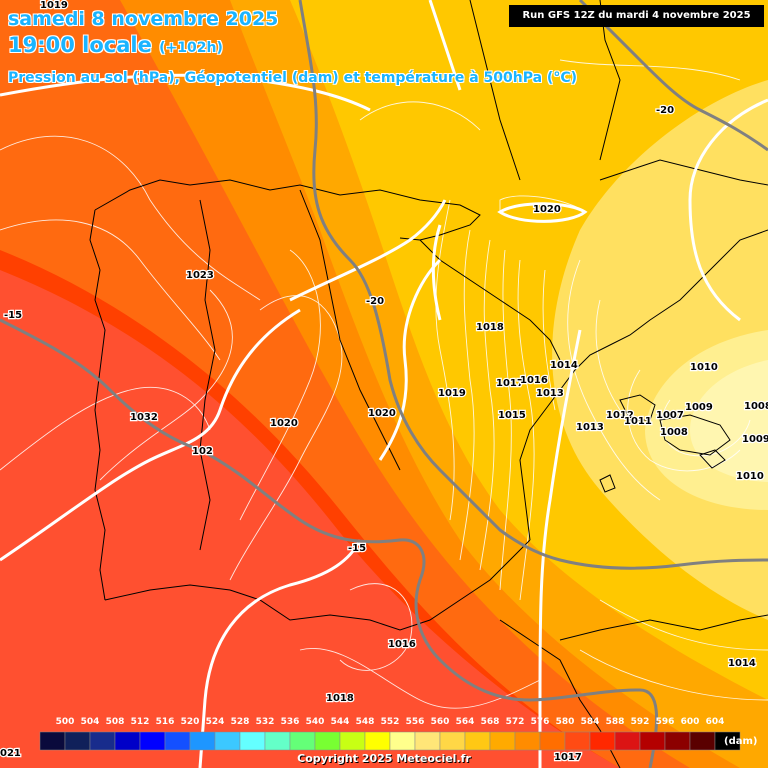 This screenshot has width=768, height=768. Describe the element at coordinates (240, 722) in the screenshot. I see `legend-tick-label: 528` at that location.